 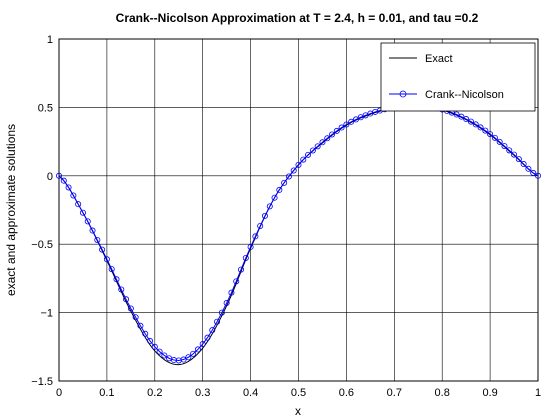 I want to click on x-tick-label: 0.6, so click(x=346, y=393).